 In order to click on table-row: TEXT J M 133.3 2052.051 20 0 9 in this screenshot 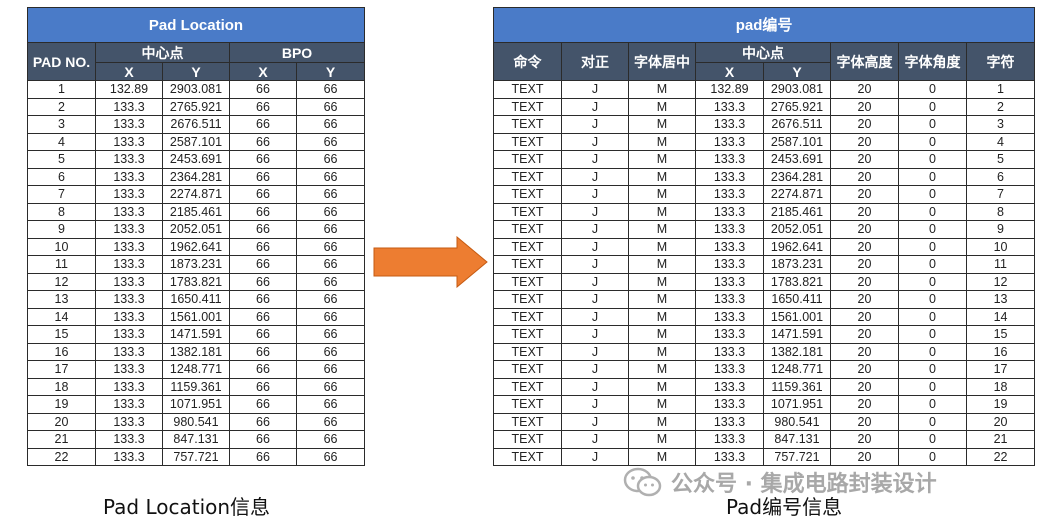, I will do `click(764, 229)`.